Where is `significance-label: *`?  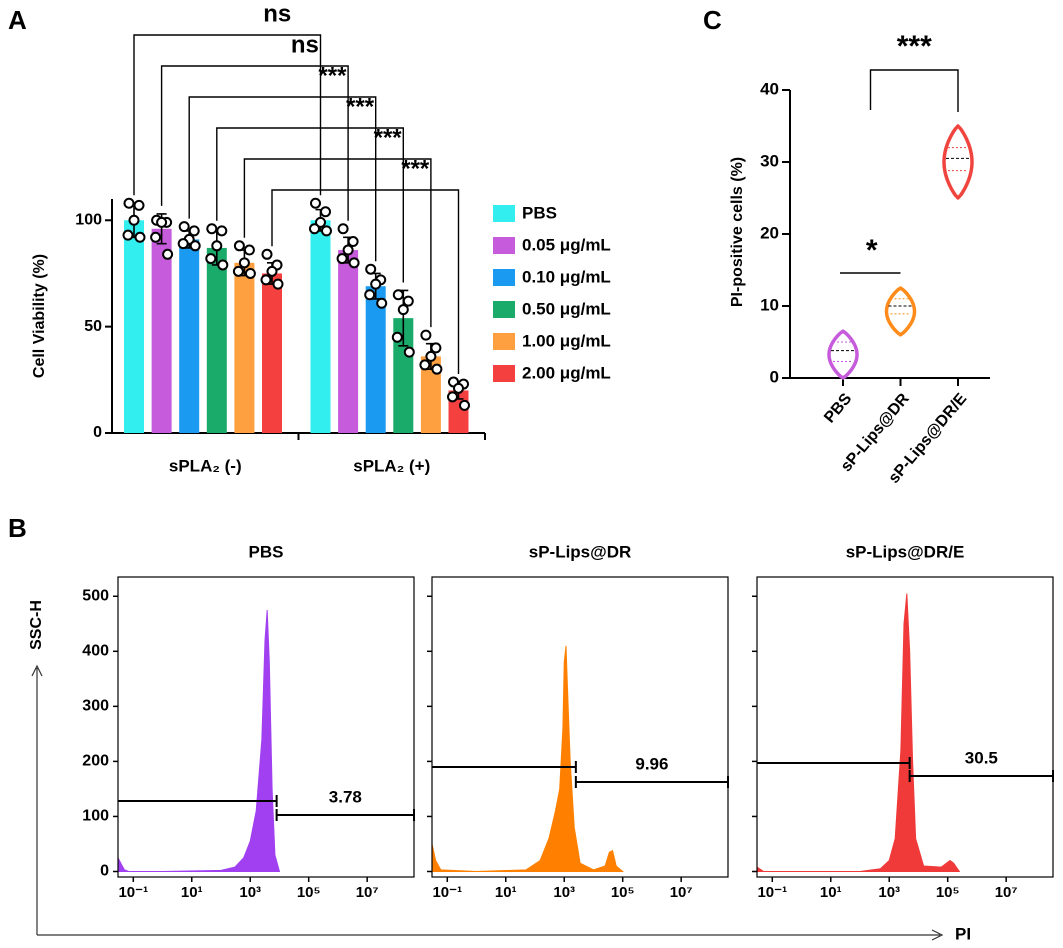 significance-label: * is located at coordinates (872, 250).